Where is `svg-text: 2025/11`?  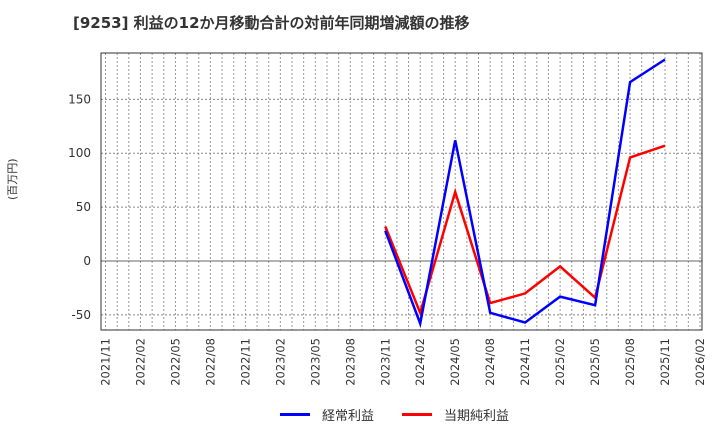 svg-text: 2025/11 is located at coordinates (665, 362).